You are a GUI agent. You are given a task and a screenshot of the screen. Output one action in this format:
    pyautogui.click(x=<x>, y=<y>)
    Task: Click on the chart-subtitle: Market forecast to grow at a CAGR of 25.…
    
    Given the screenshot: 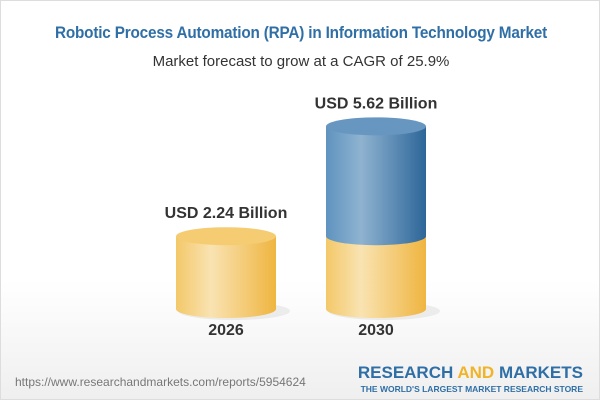 What is the action you would take?
    pyautogui.click(x=301, y=61)
    